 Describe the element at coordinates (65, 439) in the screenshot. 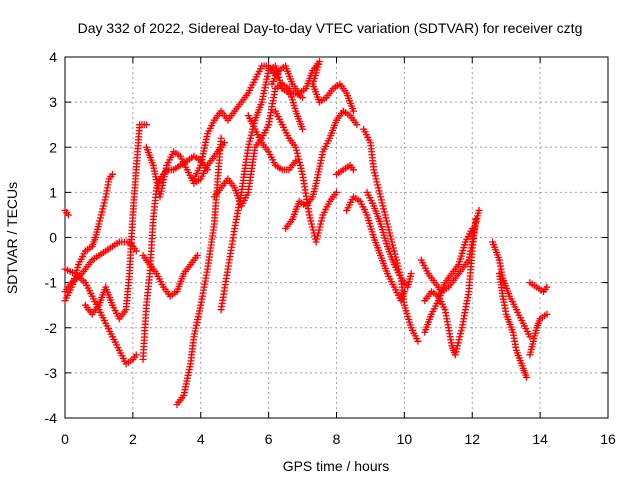

I see `x-tick-label: 0` at that location.